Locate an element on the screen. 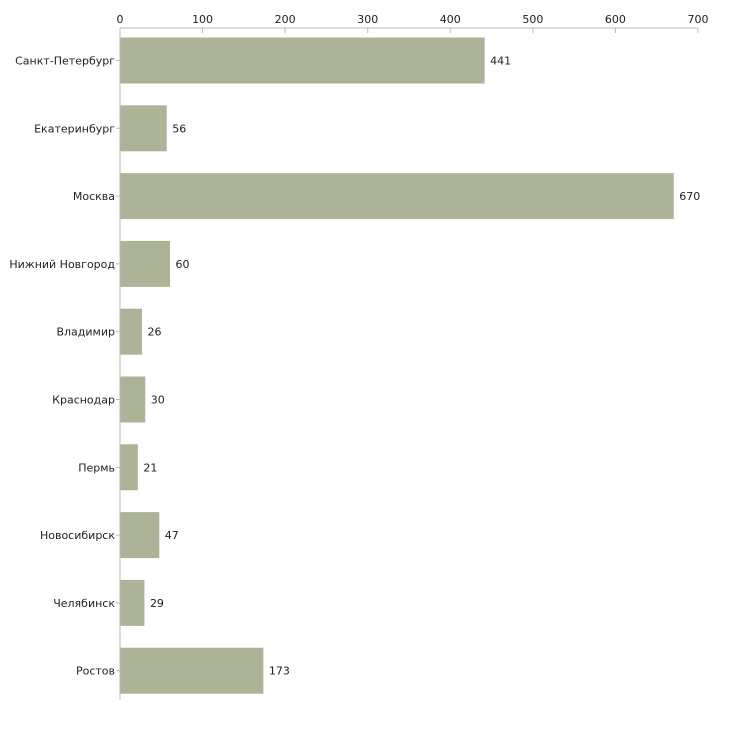 Image resolution: width=730 pixels, height=730 pixels. category-label: Владимир is located at coordinates (85, 332).